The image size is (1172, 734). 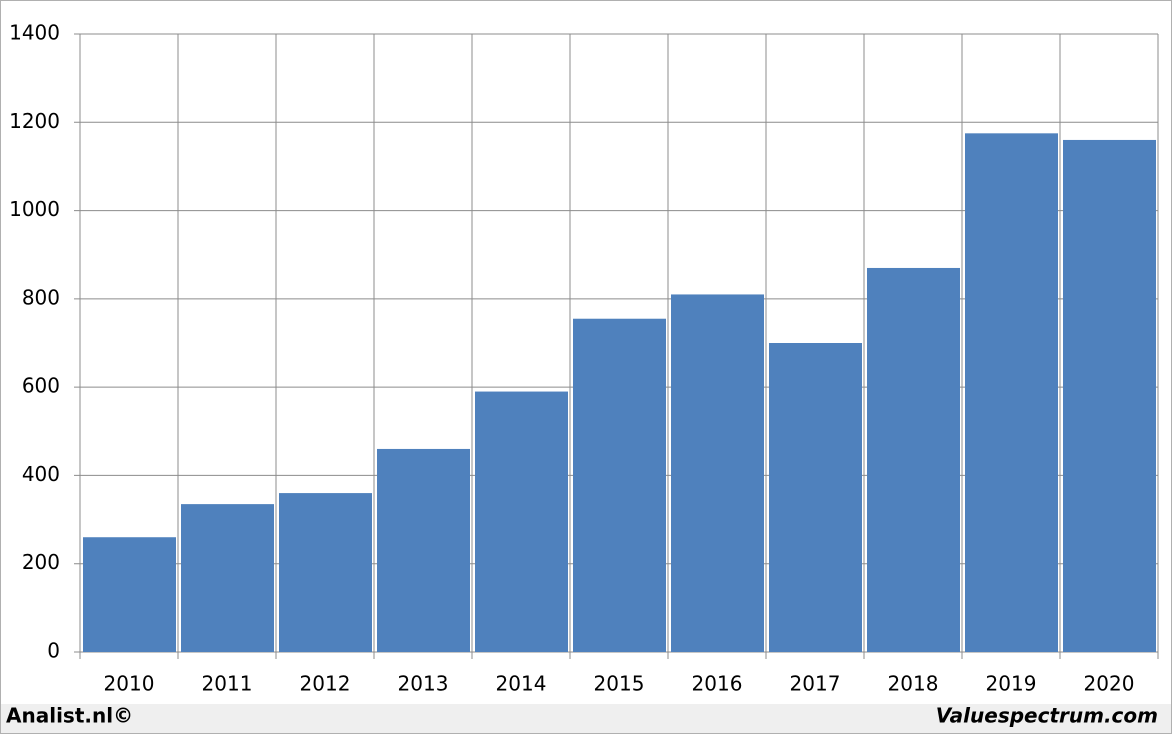 I want to click on source-label: Analist.nl©, so click(x=69, y=716).